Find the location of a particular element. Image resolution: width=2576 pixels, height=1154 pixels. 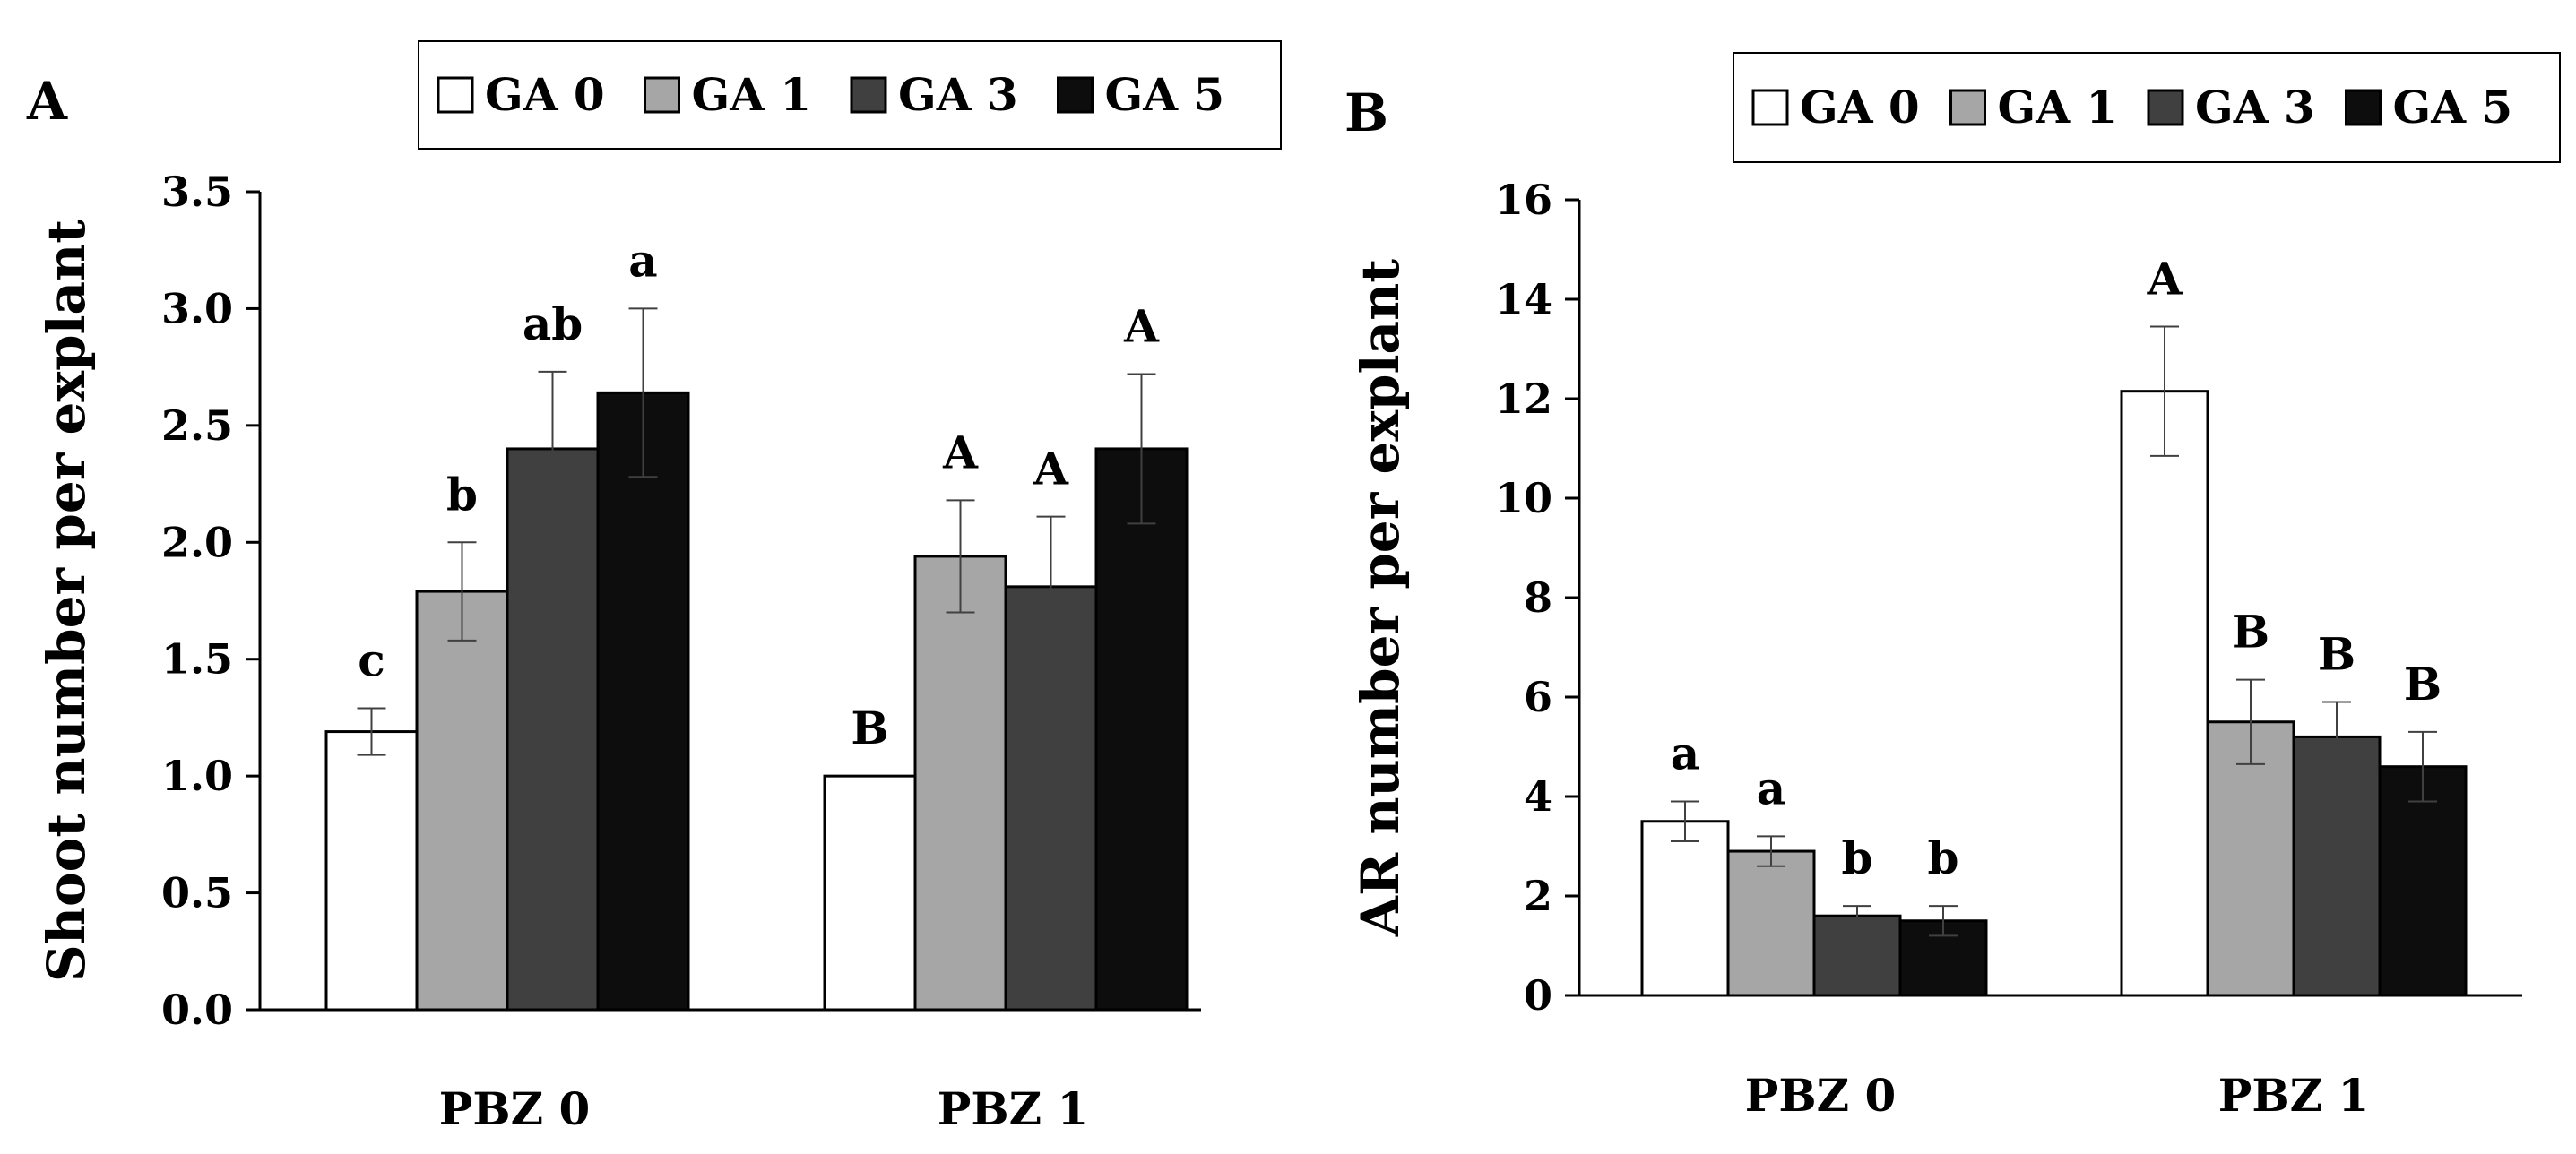

y-tick-label: 3.0 is located at coordinates (197, 308).